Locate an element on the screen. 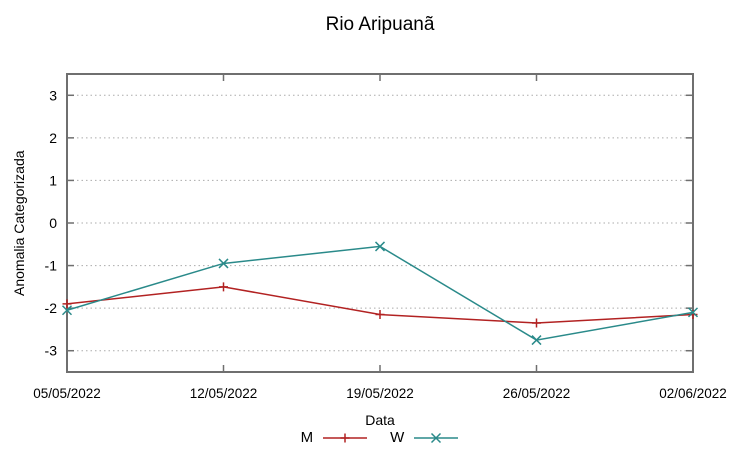 The height and width of the screenshot is (459, 753). y-tick-label: 1 is located at coordinates (53, 180).